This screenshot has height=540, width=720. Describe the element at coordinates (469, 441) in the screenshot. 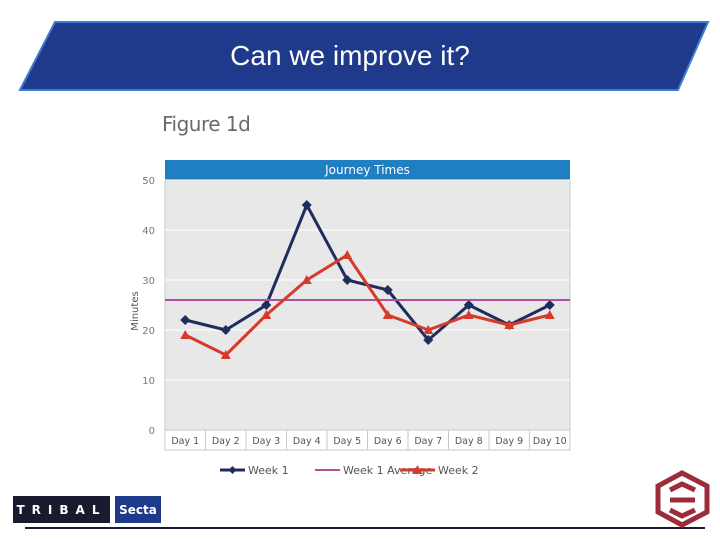

I see `x-tick-label: Day 8` at that location.